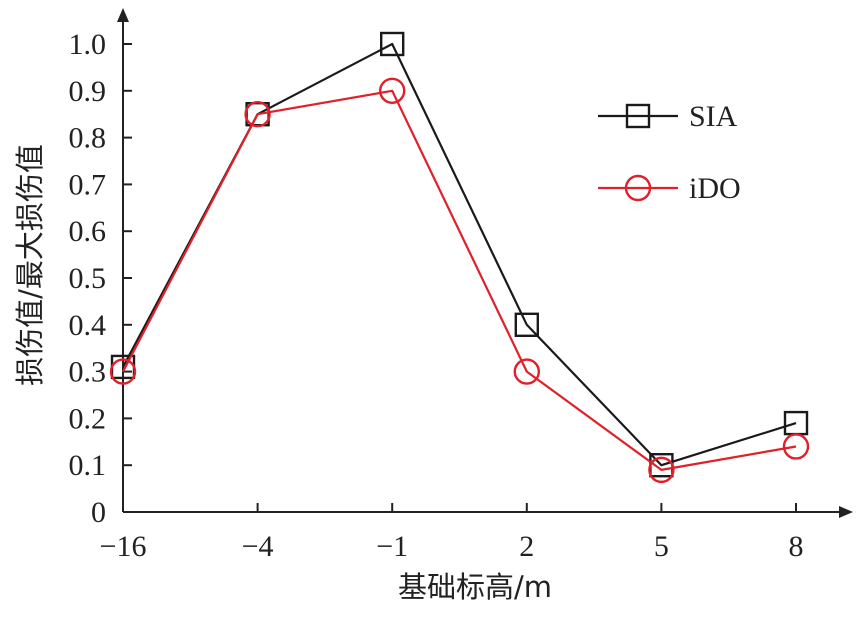 Image resolution: width=864 pixels, height=622 pixels. I want to click on x-tick-label: −4, so click(258, 546).